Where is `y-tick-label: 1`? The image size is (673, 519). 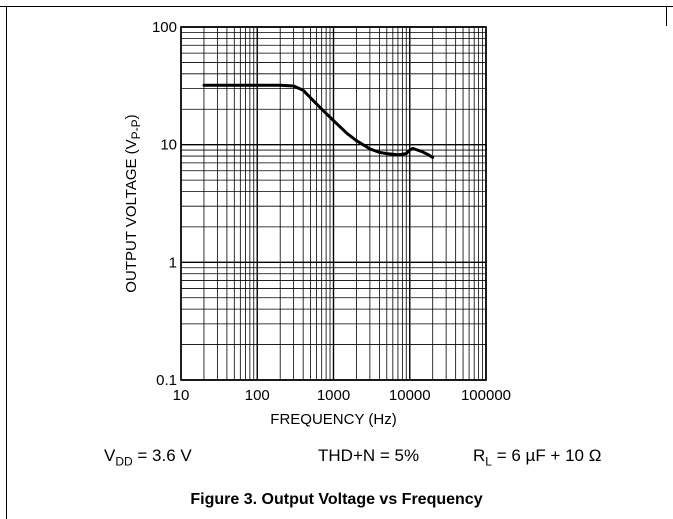
y-tick-label: 1 is located at coordinates (173, 262).